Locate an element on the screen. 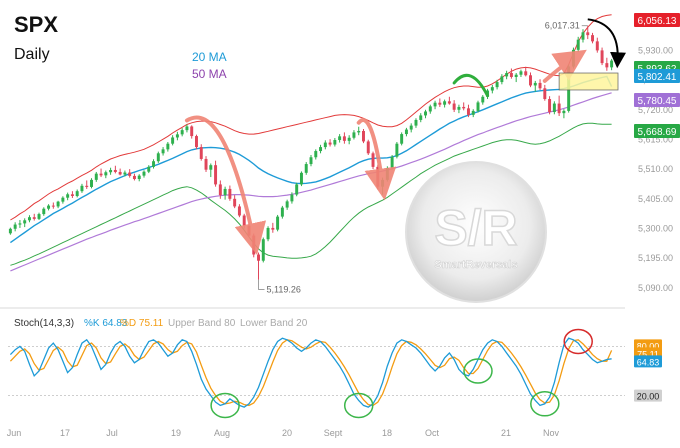 The image size is (680, 448). overbought-circle is located at coordinates (578, 341).